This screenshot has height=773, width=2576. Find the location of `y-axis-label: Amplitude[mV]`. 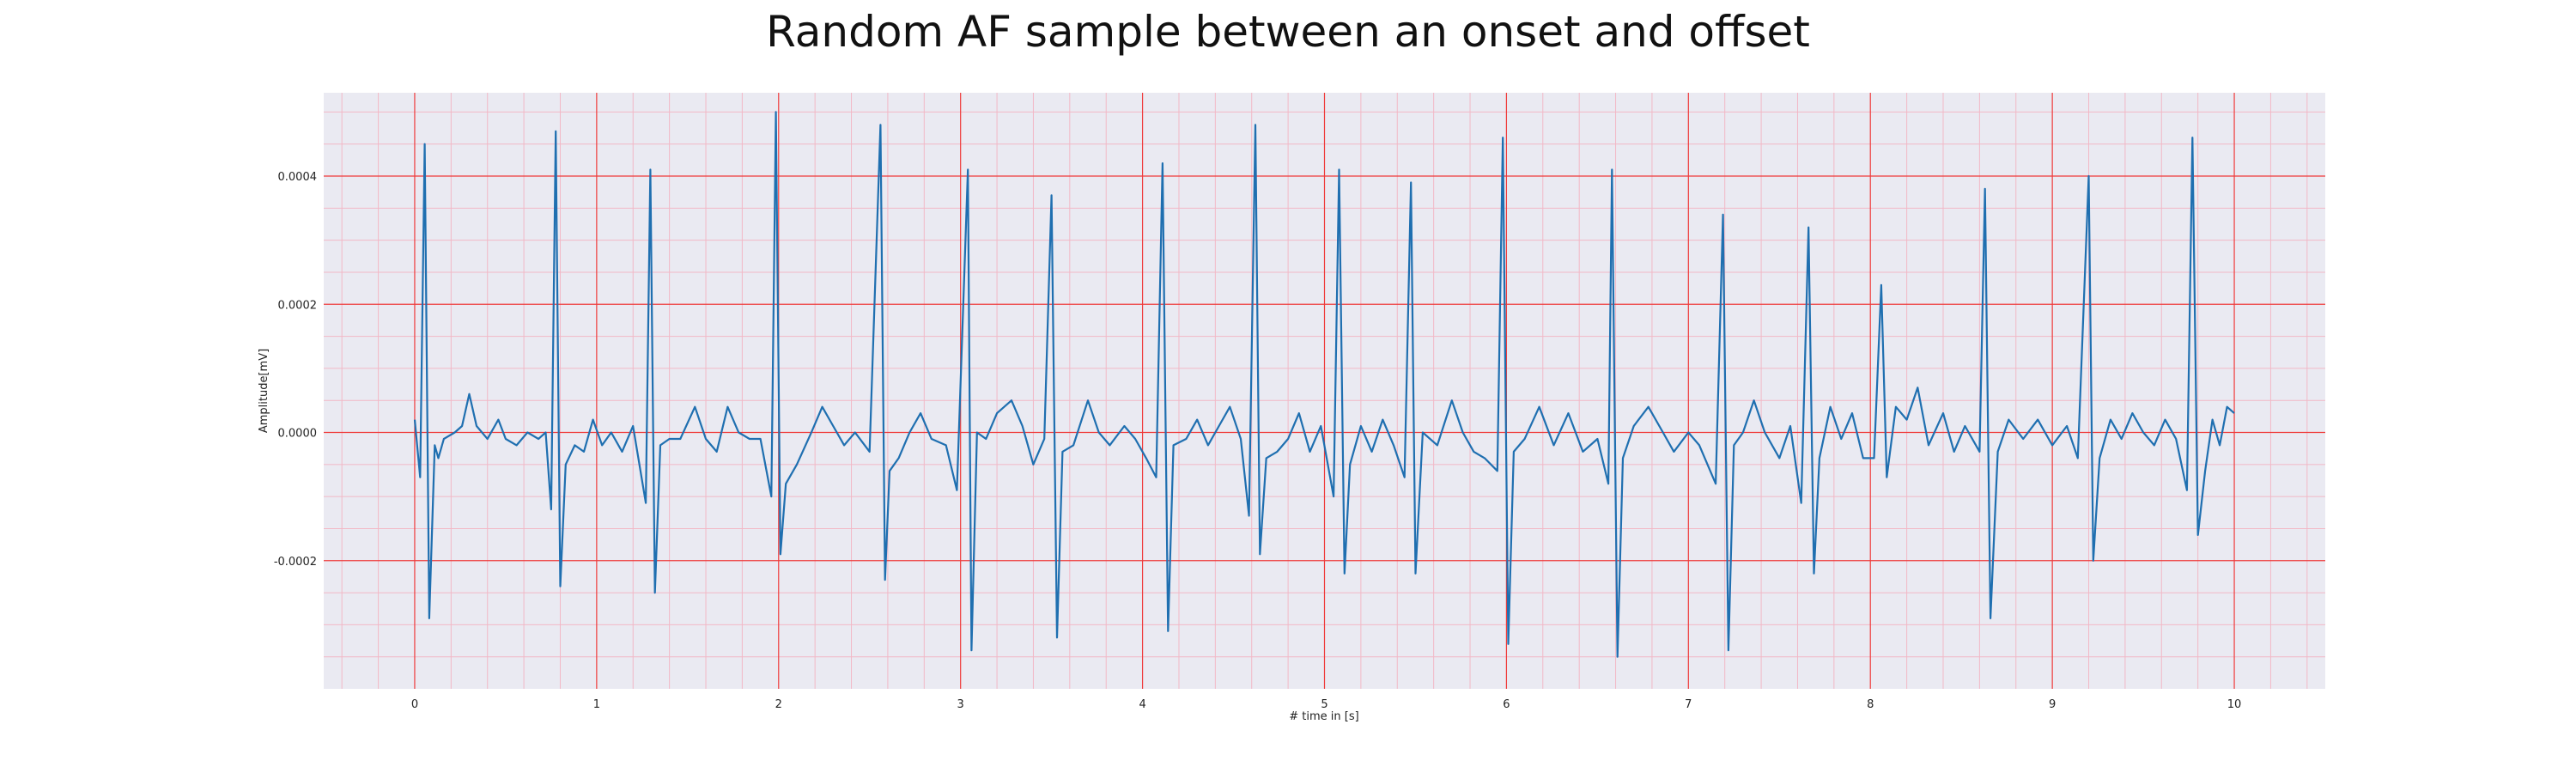

y-axis-label: Amplitude[mV] is located at coordinates (264, 391).